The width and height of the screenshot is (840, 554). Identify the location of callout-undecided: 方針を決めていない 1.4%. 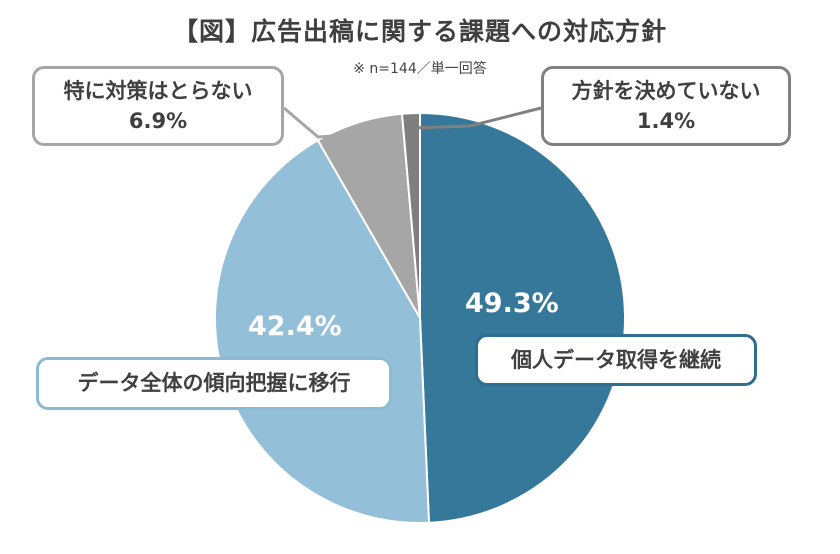
(666, 106).